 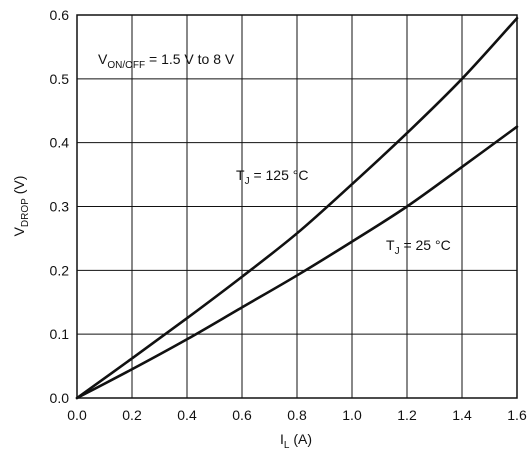 I want to click on annotation-von-off: VON/OFF = 1.5 V to 8 V, so click(x=166, y=61).